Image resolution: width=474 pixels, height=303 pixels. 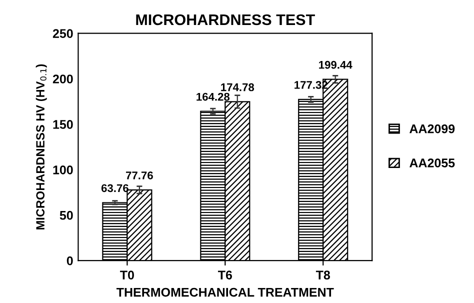 What do you see at coordinates (335, 64) in the screenshot?
I see `data-label: 199.44` at bounding box center [335, 64].